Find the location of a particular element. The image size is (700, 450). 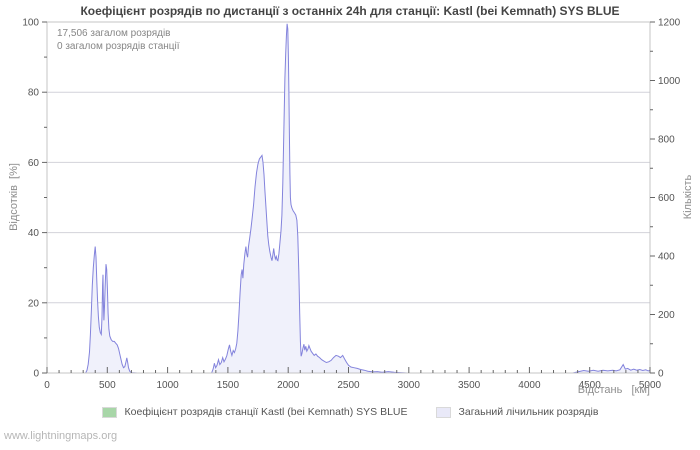

svg-text: 20 is located at coordinates (34, 303).